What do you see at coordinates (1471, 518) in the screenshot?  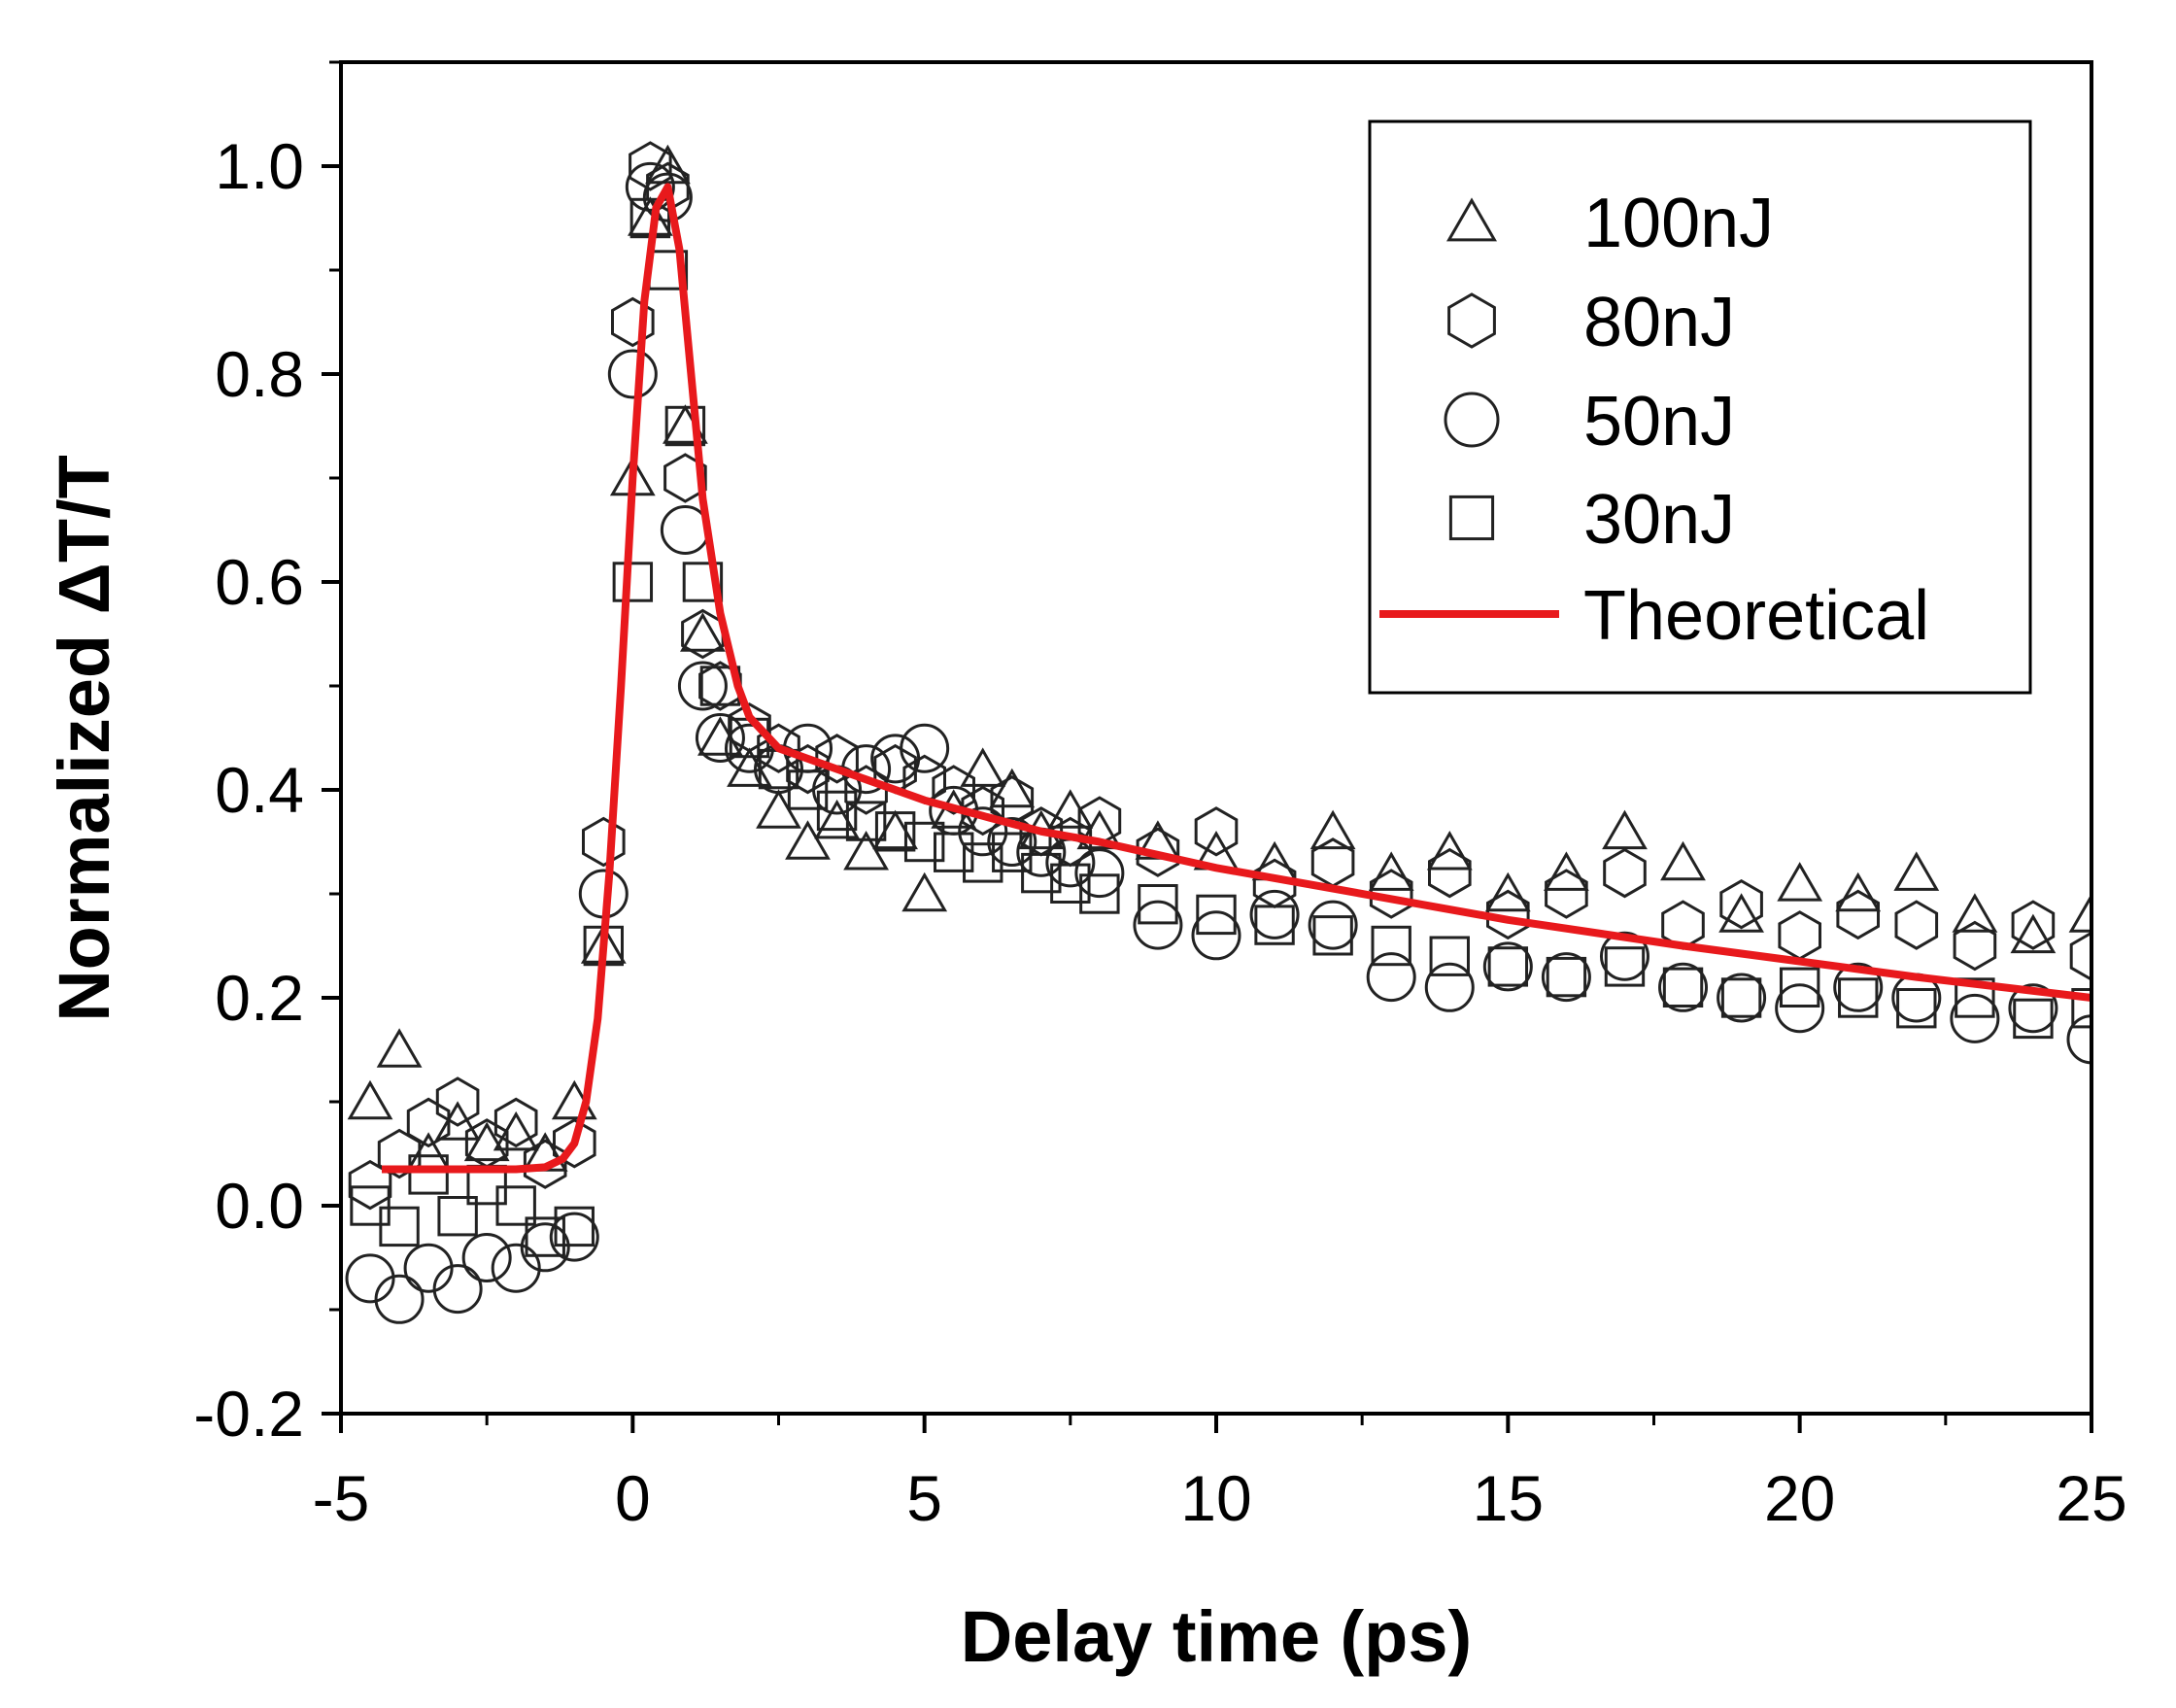 I see `legend-marker-30nJ` at bounding box center [1471, 518].